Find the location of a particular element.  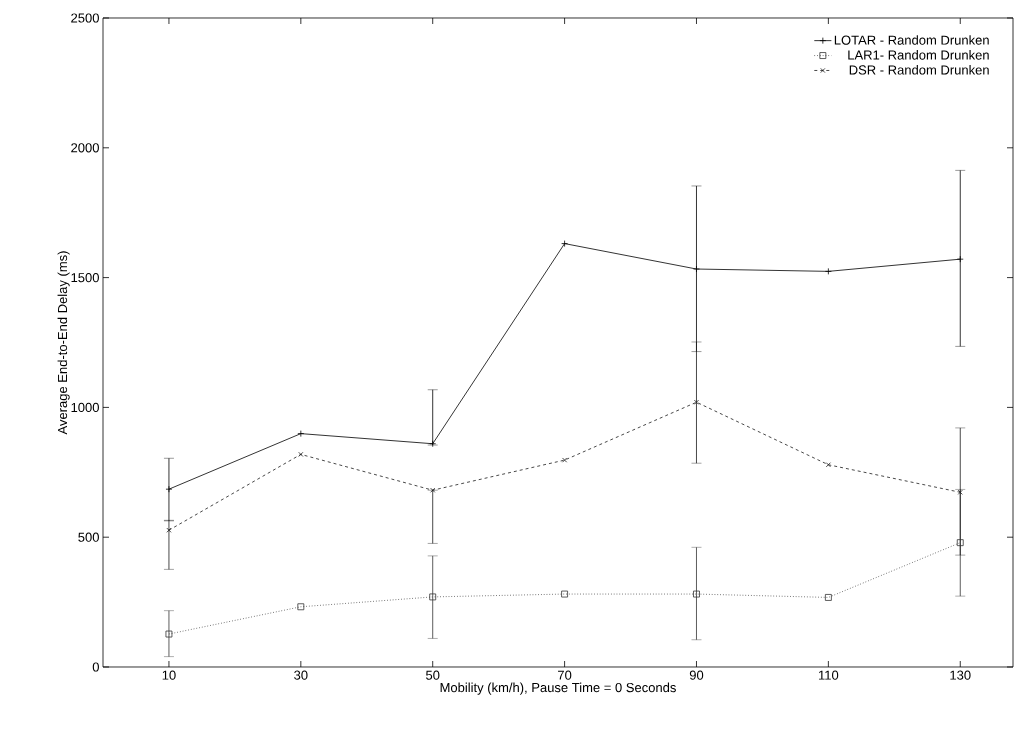

y-tick-label: 1000 is located at coordinates (85, 407).